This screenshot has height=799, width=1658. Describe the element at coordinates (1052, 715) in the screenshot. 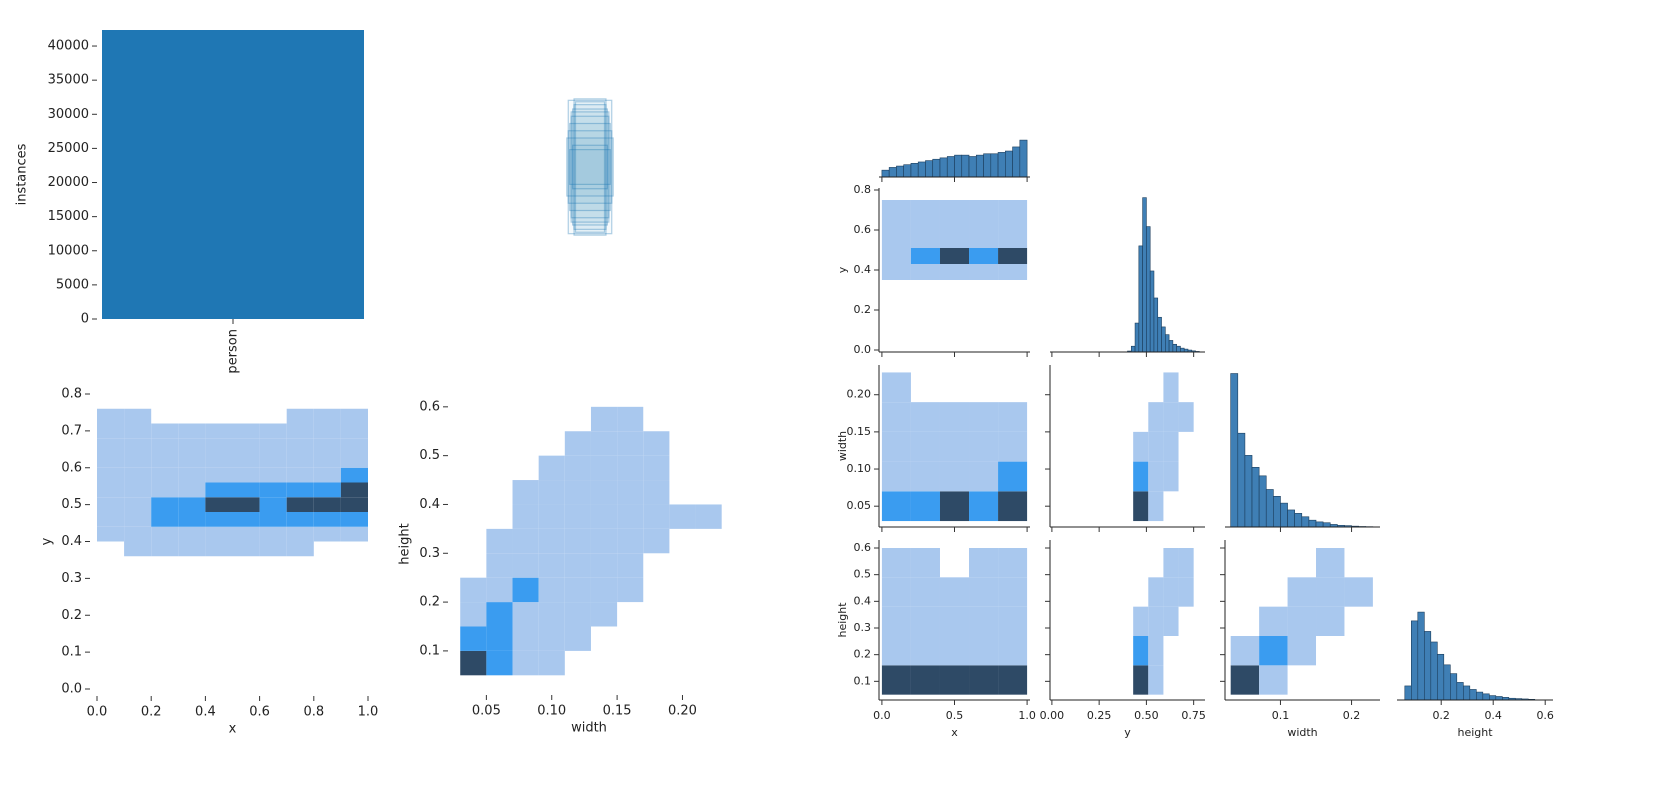

I see `x-tick-label: 0.00` at that location.